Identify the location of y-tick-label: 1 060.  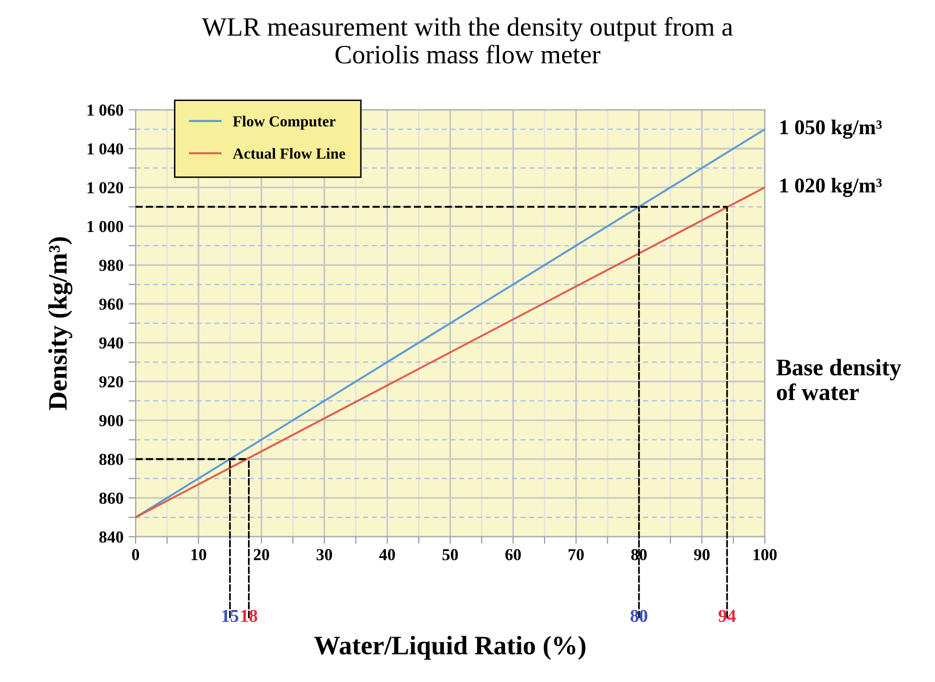
(106, 110).